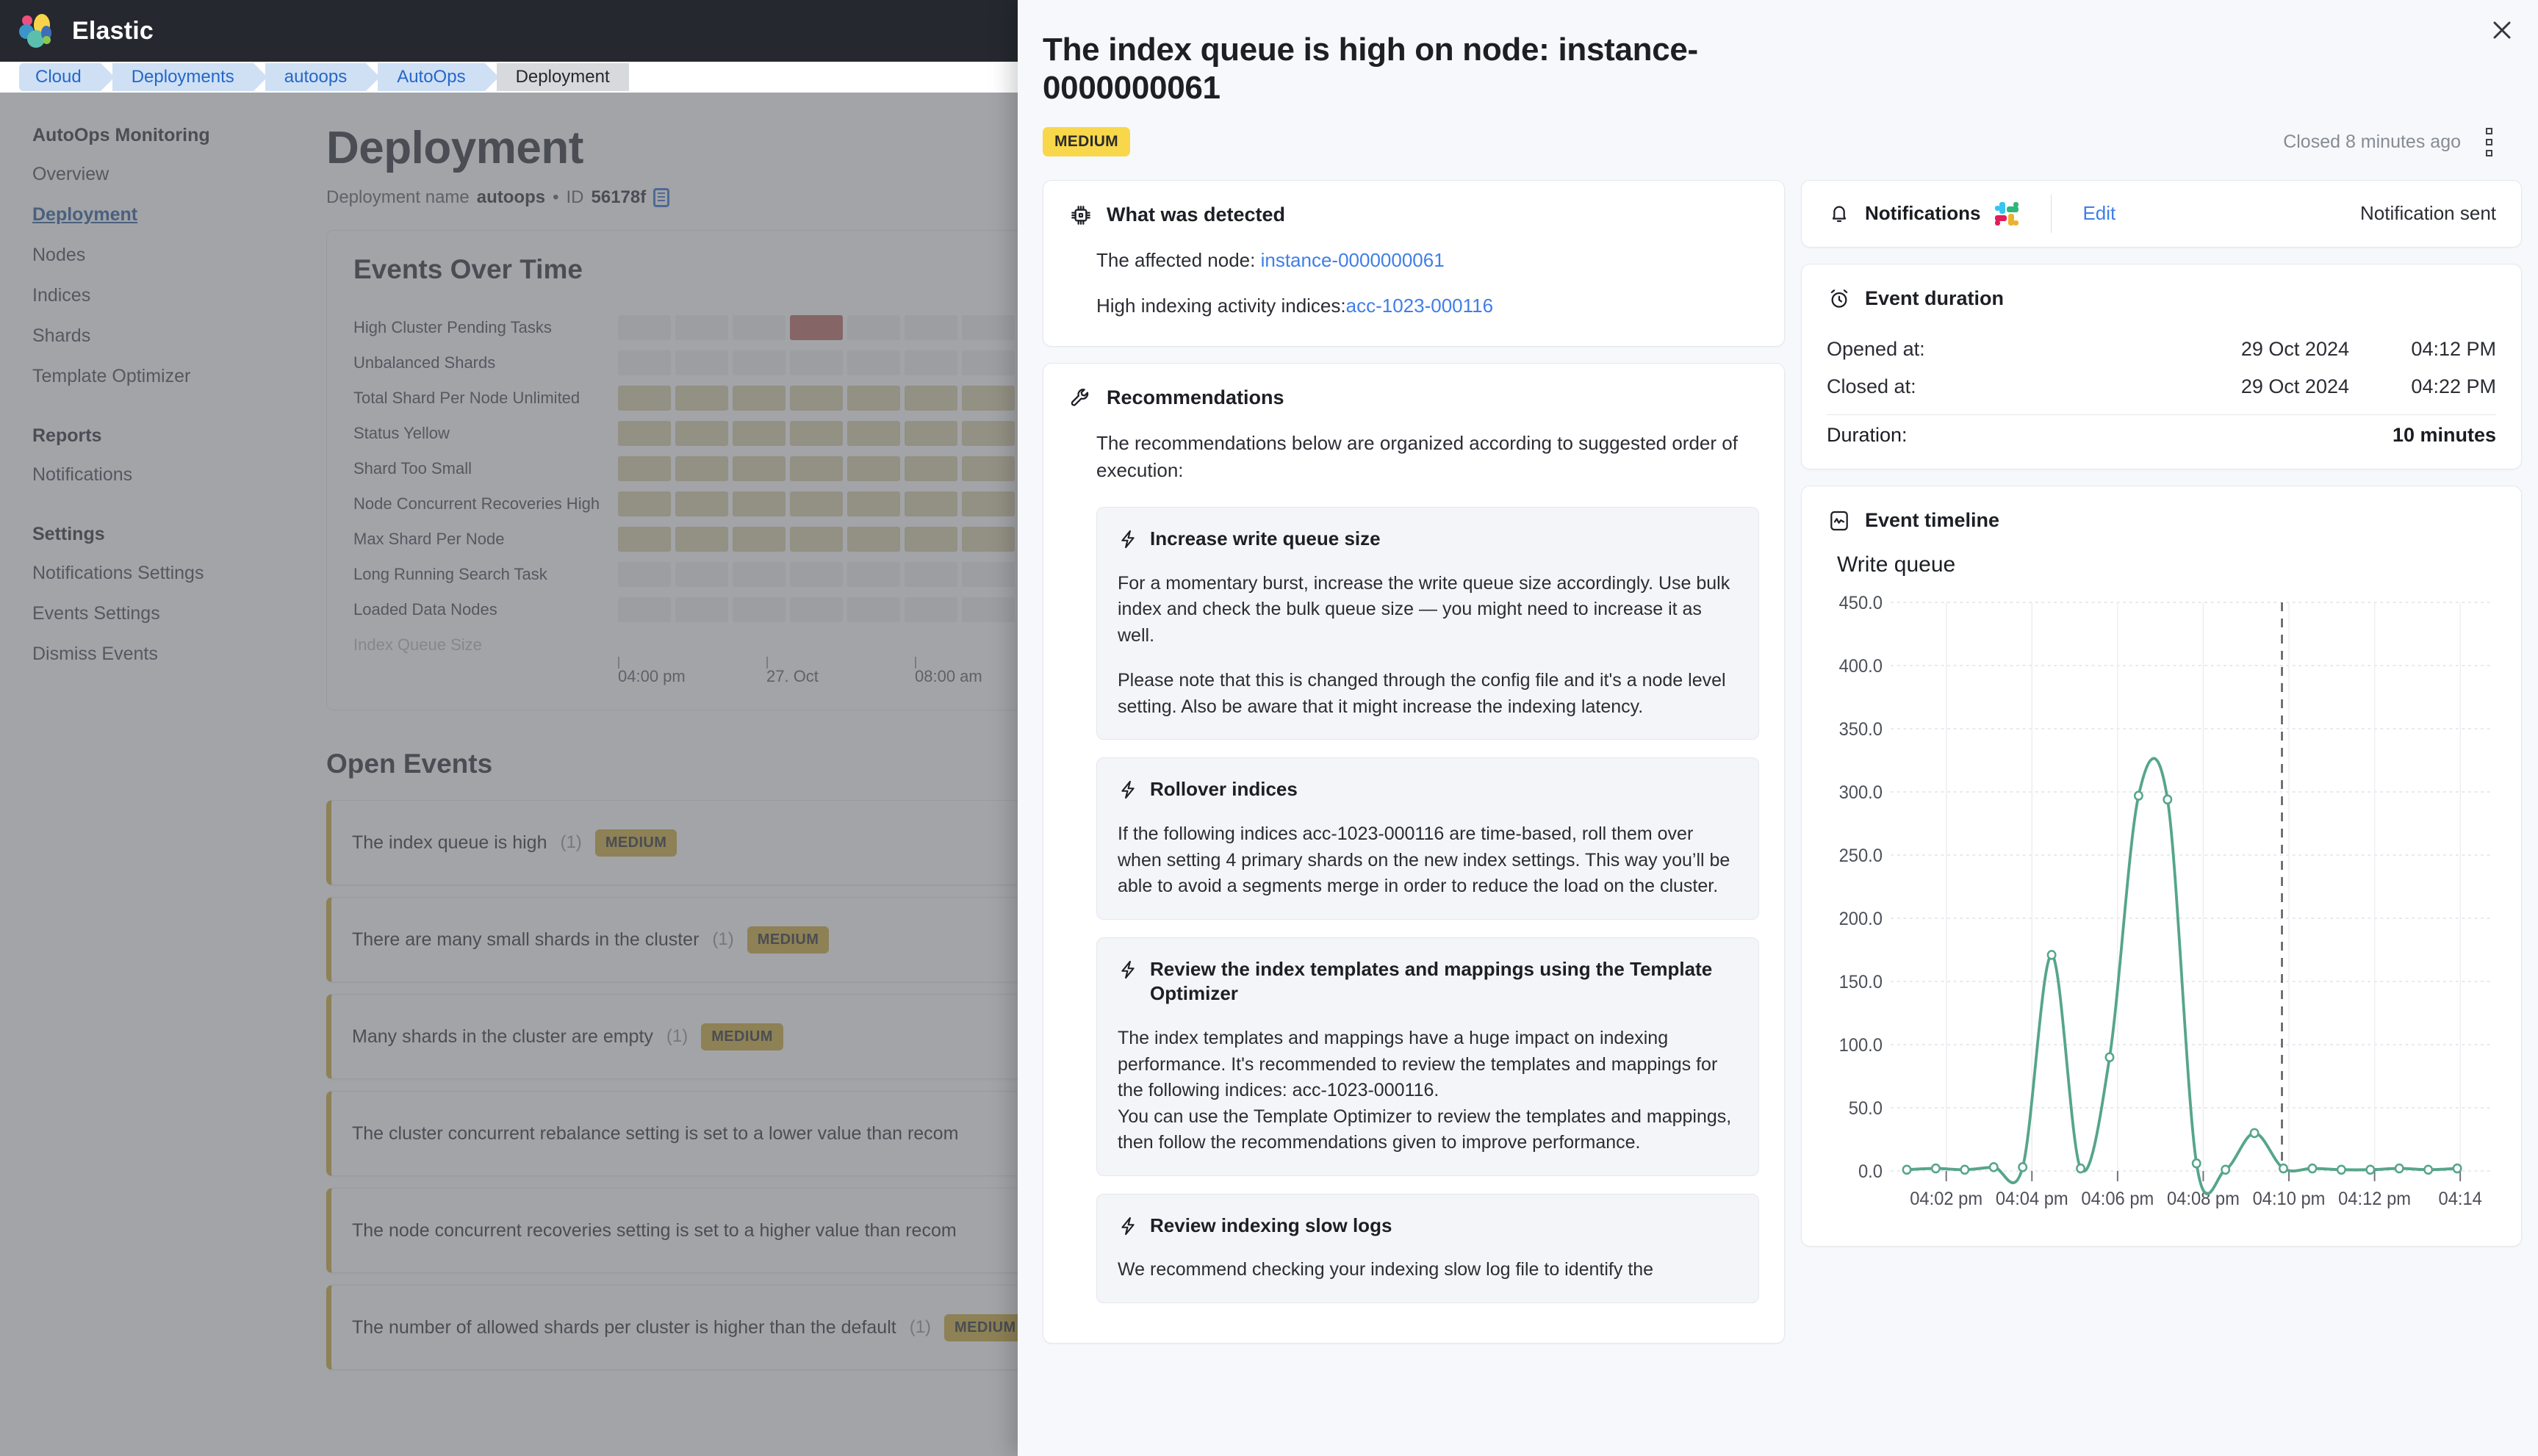 The height and width of the screenshot is (1456, 2538). Describe the element at coordinates (1428, 1226) in the screenshot. I see `recommendation-header: Review indexing slow logs` at that location.